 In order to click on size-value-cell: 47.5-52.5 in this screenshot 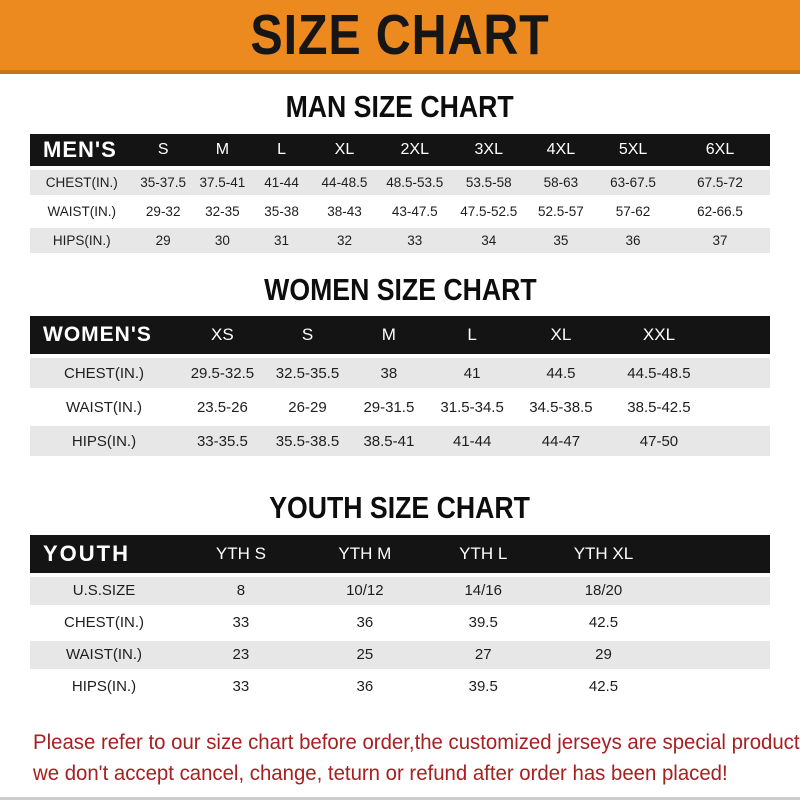, I will do `click(488, 211)`.